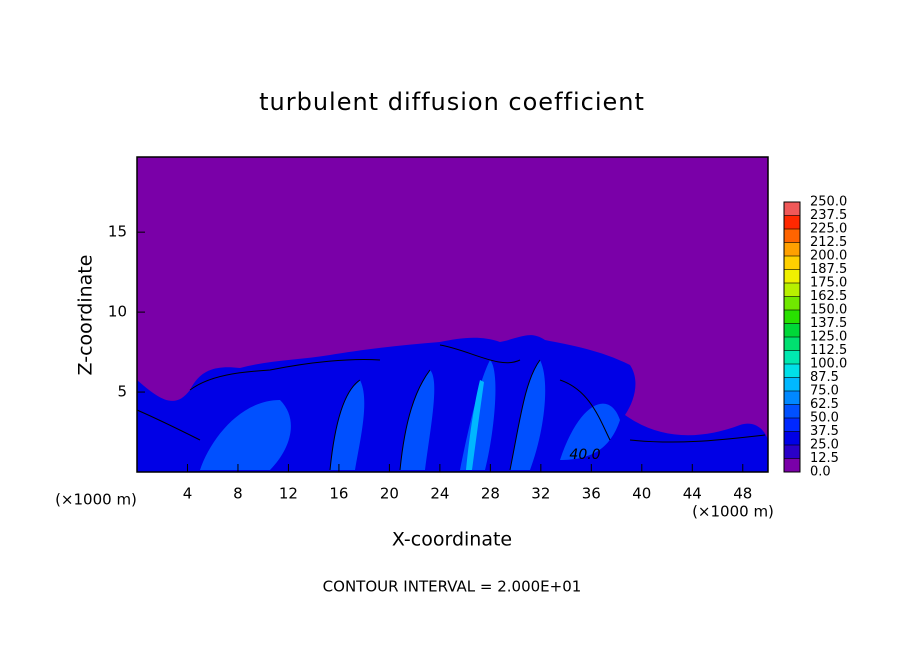 The image size is (904, 658). What do you see at coordinates (824, 431) in the screenshot?
I see `colorbar-label: 37.5` at bounding box center [824, 431].